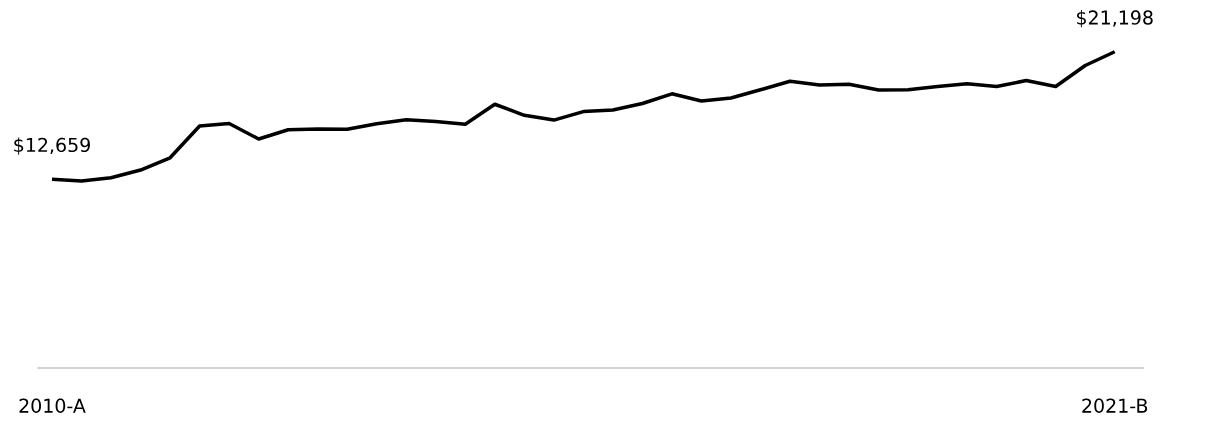 This screenshot has width=1209, height=428. What do you see at coordinates (52, 146) in the screenshot?
I see `data-label: $12,659` at bounding box center [52, 146].